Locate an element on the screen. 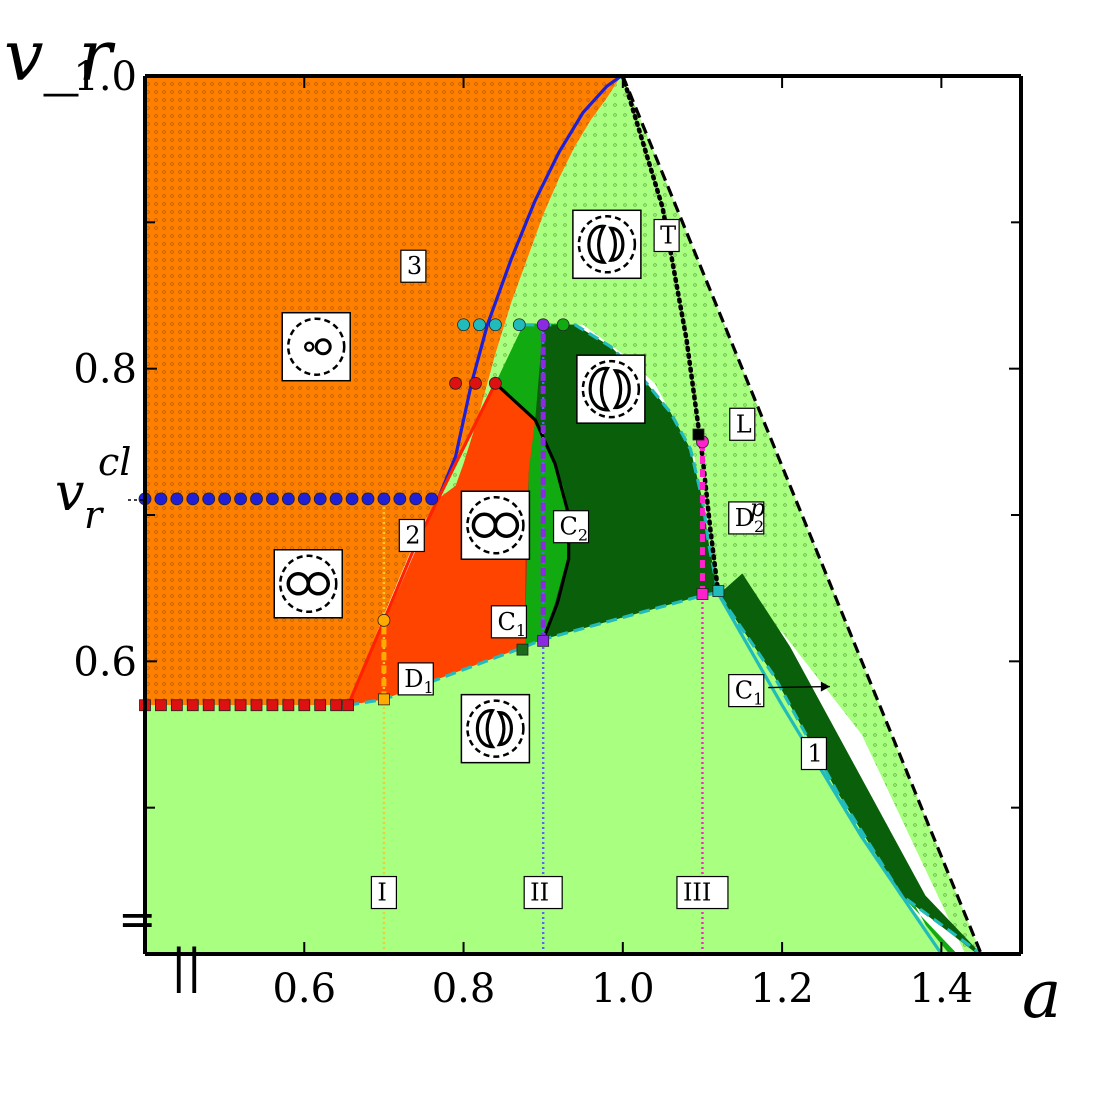 Image resolution: width=1100 pixels, height=1100 pixels. label-box-0: 3 is located at coordinates (413, 266).